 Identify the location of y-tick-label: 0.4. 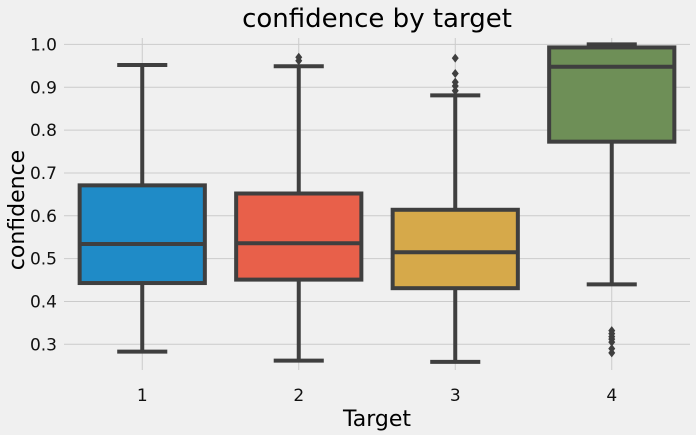
(43, 302).